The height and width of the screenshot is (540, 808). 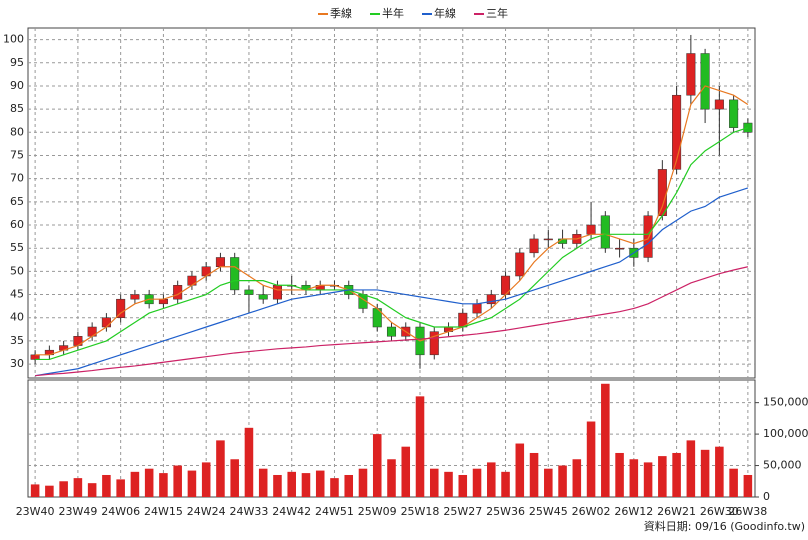 What do you see at coordinates (249, 511) in the screenshot?
I see `x-tick-label: 24W33` at bounding box center [249, 511].